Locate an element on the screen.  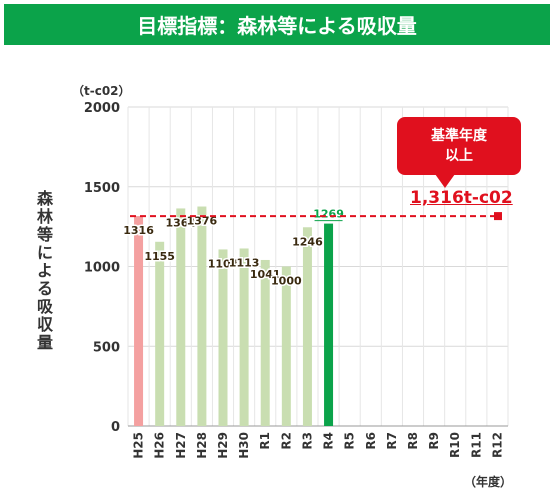
x-tick-label: H29 is located at coordinates (223, 445).